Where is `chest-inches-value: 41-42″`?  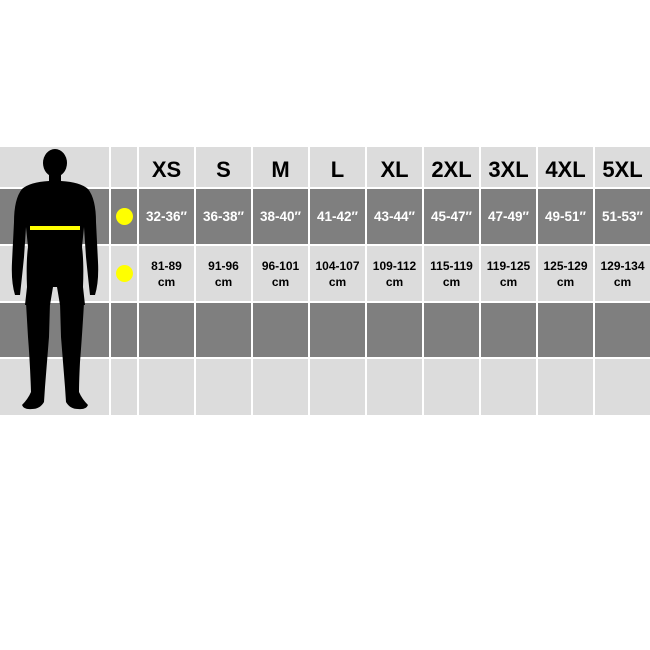 chest-inches-value: 41-42″ is located at coordinates (337, 216).